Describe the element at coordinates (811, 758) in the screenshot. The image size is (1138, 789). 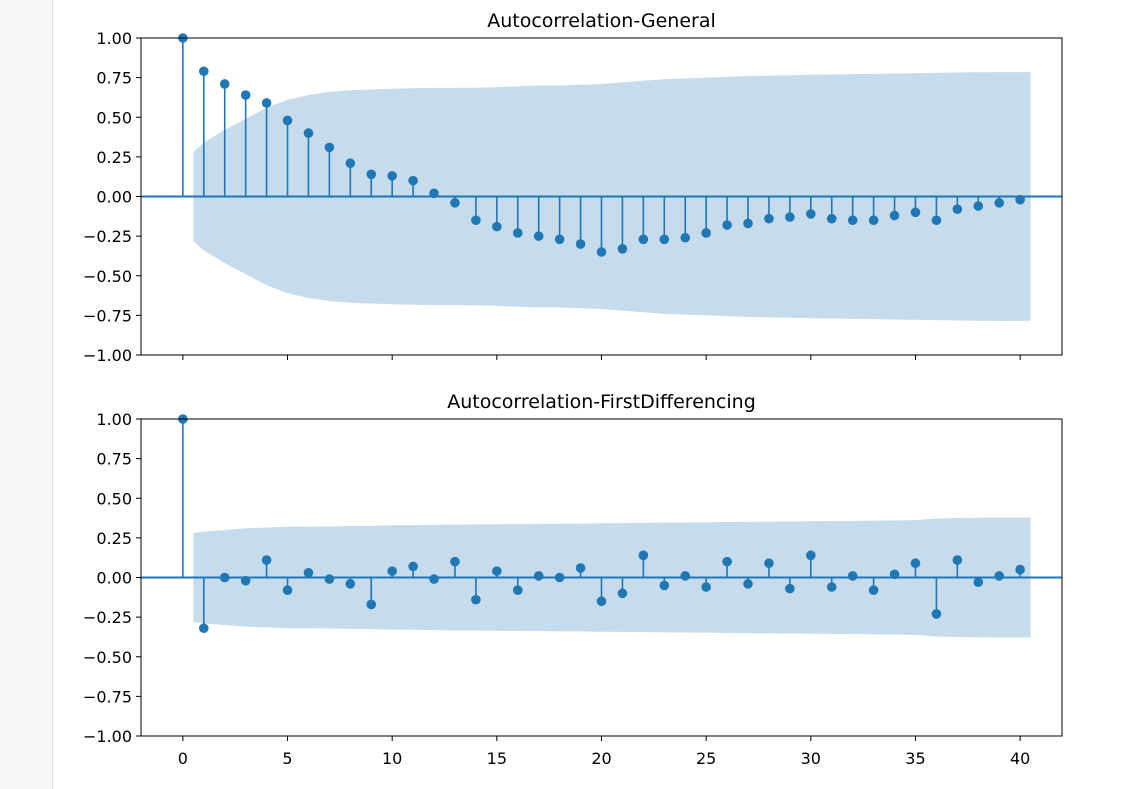
I see `x-tick-label: 30` at that location.